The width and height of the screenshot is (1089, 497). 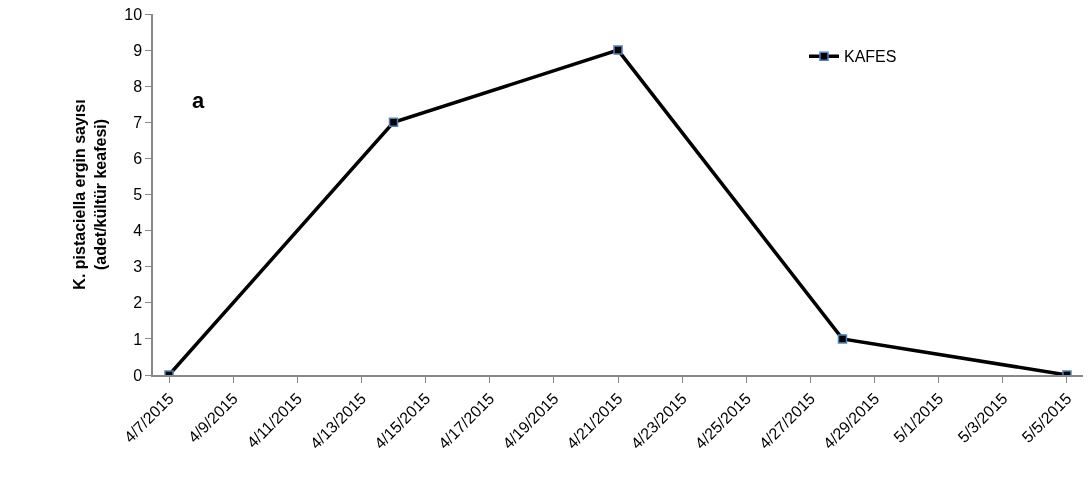 What do you see at coordinates (138, 122) in the screenshot?
I see `y-tick-label: 7` at bounding box center [138, 122].